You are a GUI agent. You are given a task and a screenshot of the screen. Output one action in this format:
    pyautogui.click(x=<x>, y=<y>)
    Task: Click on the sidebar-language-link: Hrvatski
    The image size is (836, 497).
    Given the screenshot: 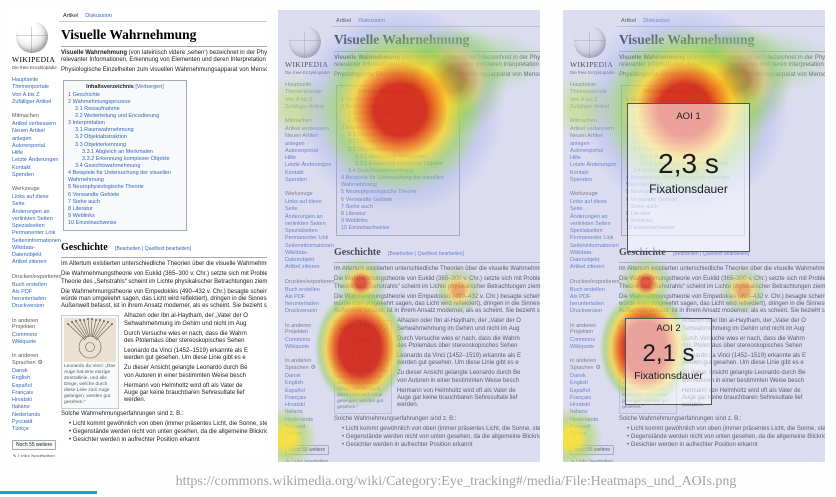 What is the action you would take?
    pyautogui.click(x=22, y=400)
    